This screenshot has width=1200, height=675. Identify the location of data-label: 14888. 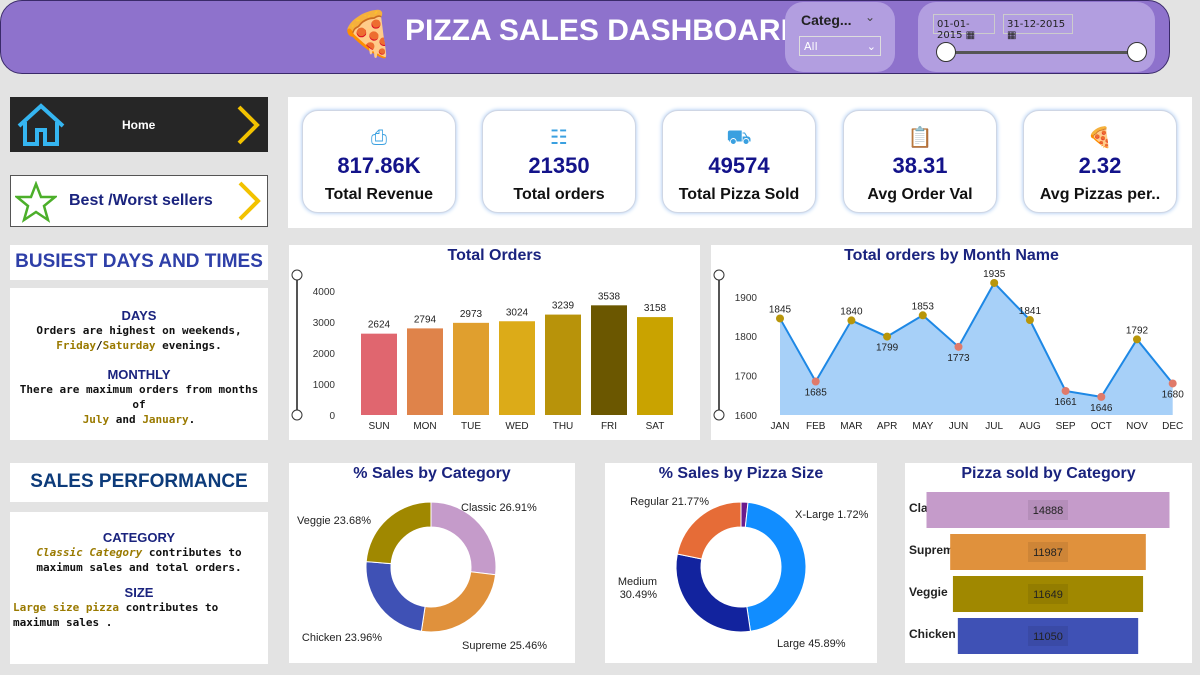
(1048, 511).